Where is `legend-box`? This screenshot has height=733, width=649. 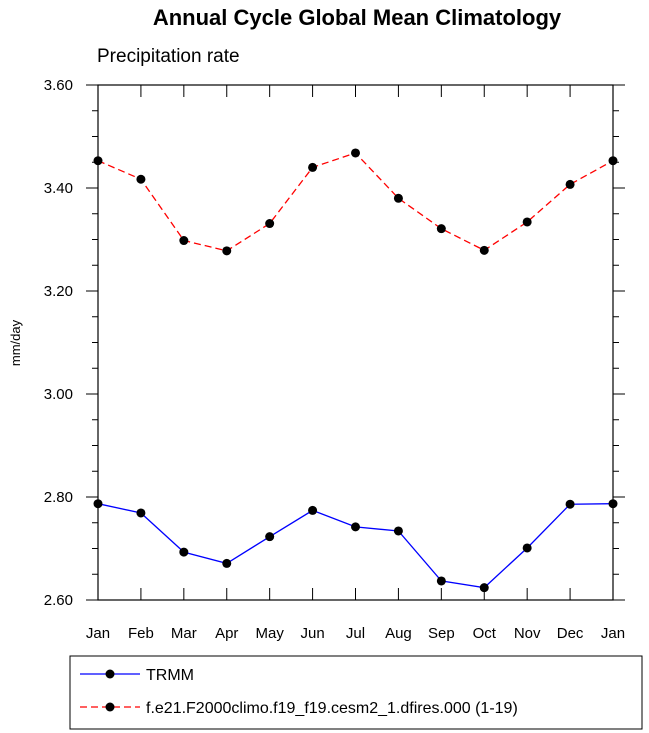
legend-box is located at coordinates (356, 692).